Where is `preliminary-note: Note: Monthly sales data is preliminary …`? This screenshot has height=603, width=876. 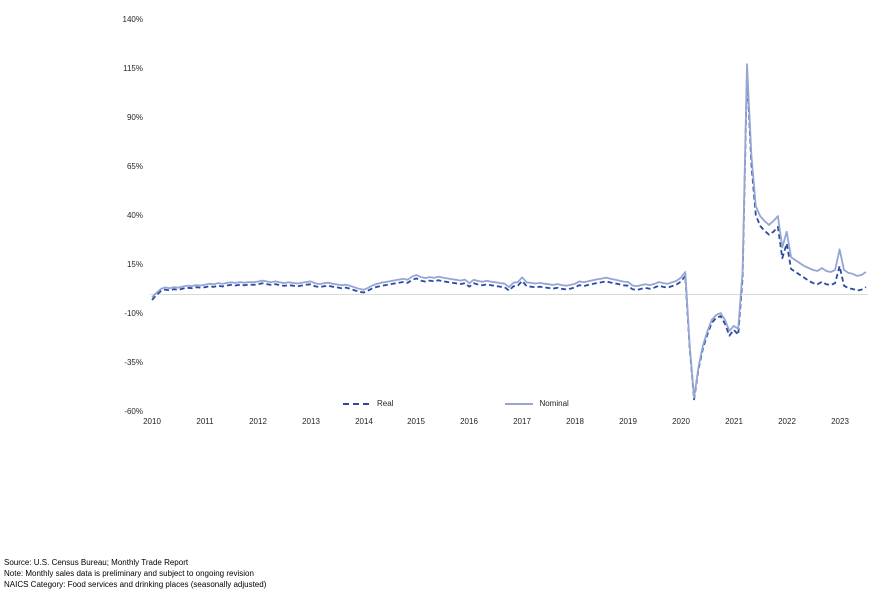 preliminary-note: Note: Monthly sales data is preliminary … is located at coordinates (129, 573).